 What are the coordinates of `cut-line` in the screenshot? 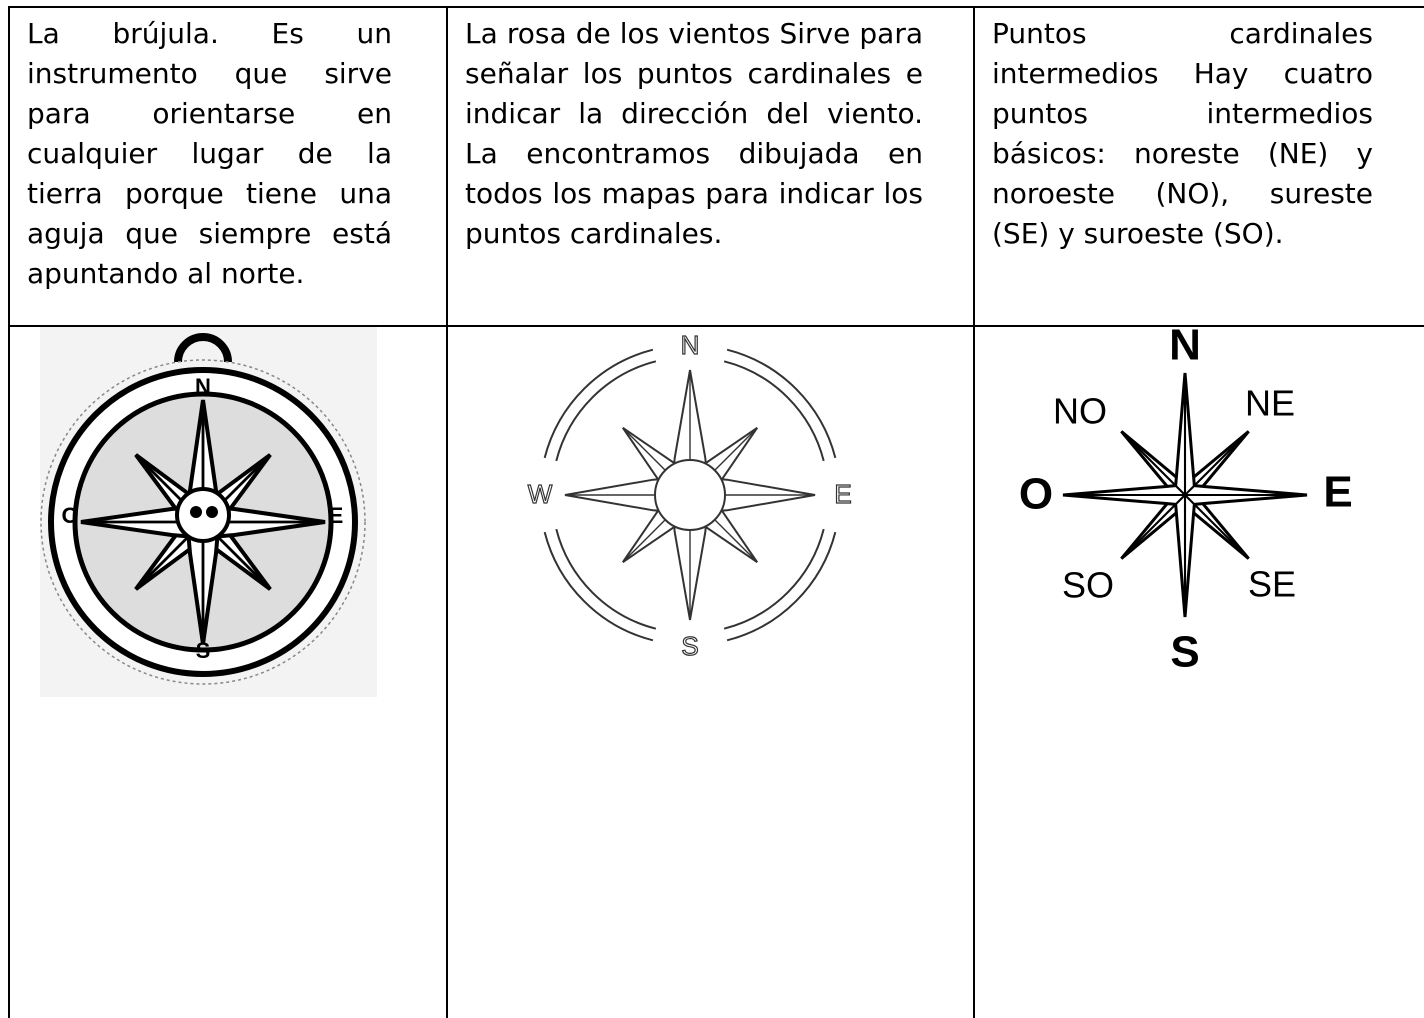 It's located at (203, 522).